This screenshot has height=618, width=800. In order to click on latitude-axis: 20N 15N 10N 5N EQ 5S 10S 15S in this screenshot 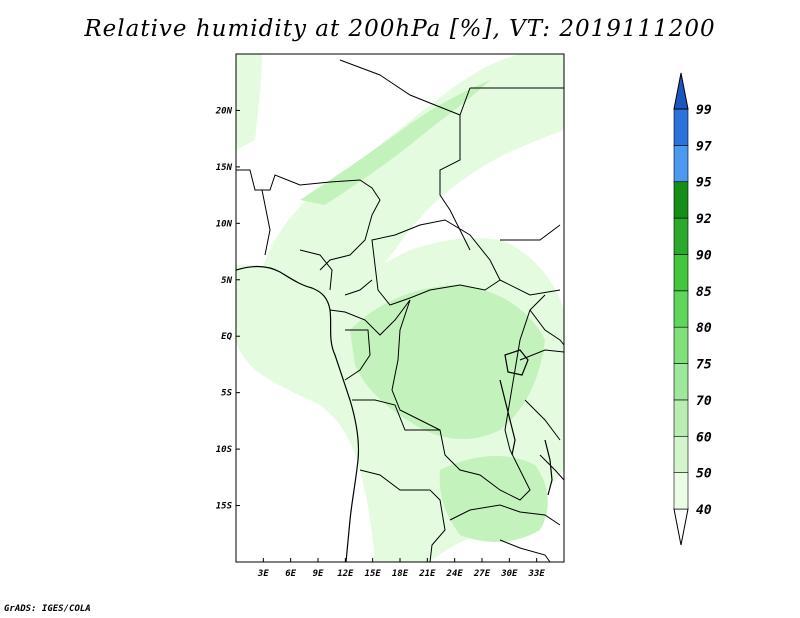, I will do `click(227, 309)`.